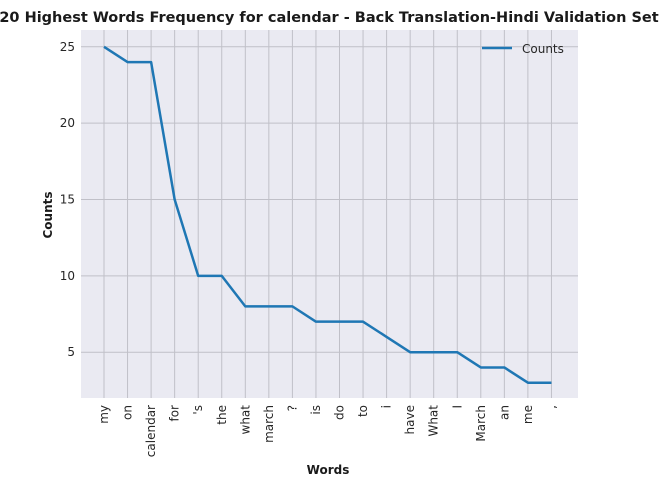 The height and width of the screenshot is (487, 659). Describe the element at coordinates (222, 415) in the screenshot. I see `x-tick-label: the` at that location.